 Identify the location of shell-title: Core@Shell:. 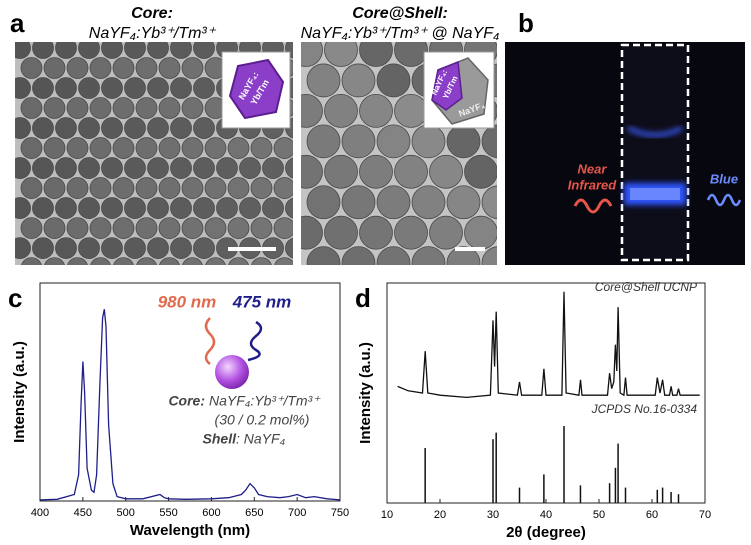
(400, 13).